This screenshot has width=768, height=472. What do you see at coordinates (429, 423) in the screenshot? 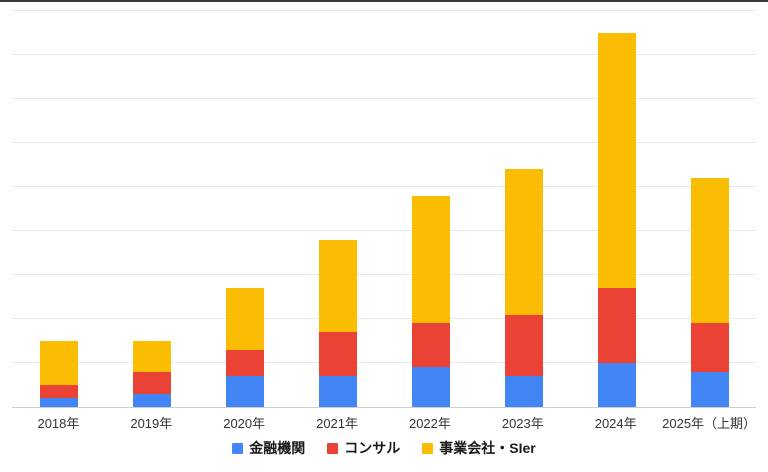
I see `x-axis-label: 2022年` at bounding box center [429, 423].